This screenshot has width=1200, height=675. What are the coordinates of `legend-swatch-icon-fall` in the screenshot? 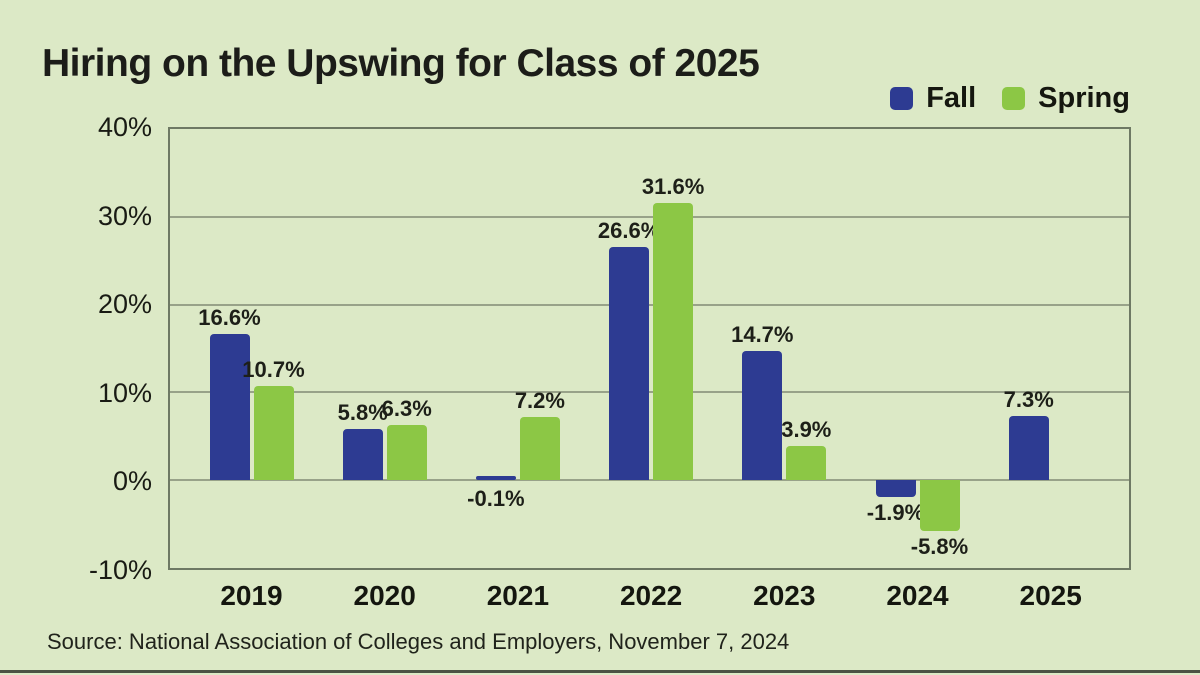 It's located at (902, 98).